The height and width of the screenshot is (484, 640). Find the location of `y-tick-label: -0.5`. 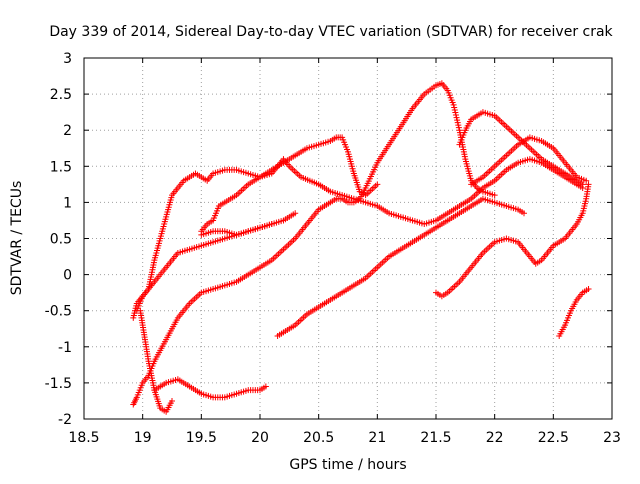

y-tick-label: -0.5 is located at coordinates (58, 312).